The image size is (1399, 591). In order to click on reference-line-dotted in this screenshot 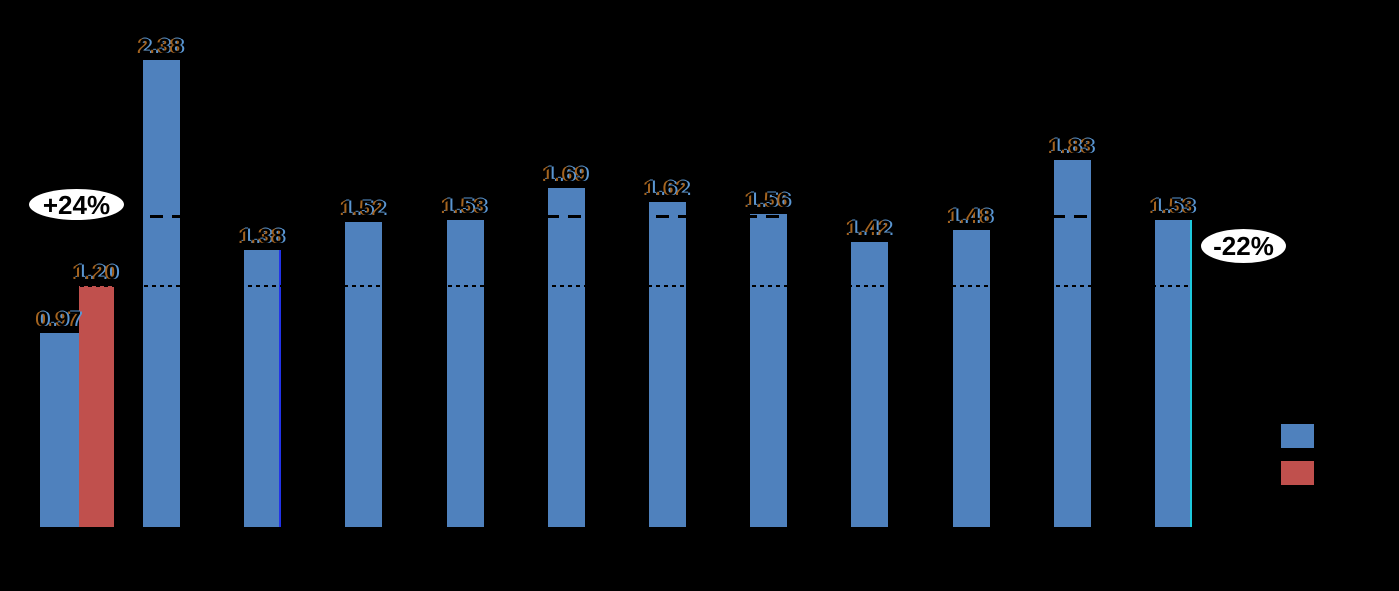, I will do `click(618, 286)`.